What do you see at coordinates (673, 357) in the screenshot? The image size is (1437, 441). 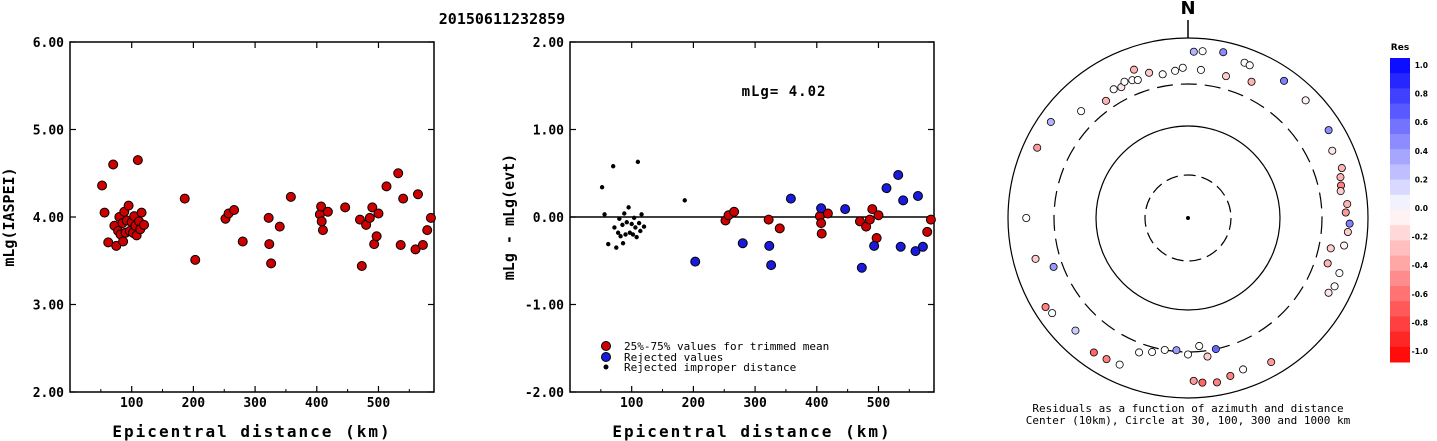 I see `legend-label-rejected: Rejected values` at bounding box center [673, 357].